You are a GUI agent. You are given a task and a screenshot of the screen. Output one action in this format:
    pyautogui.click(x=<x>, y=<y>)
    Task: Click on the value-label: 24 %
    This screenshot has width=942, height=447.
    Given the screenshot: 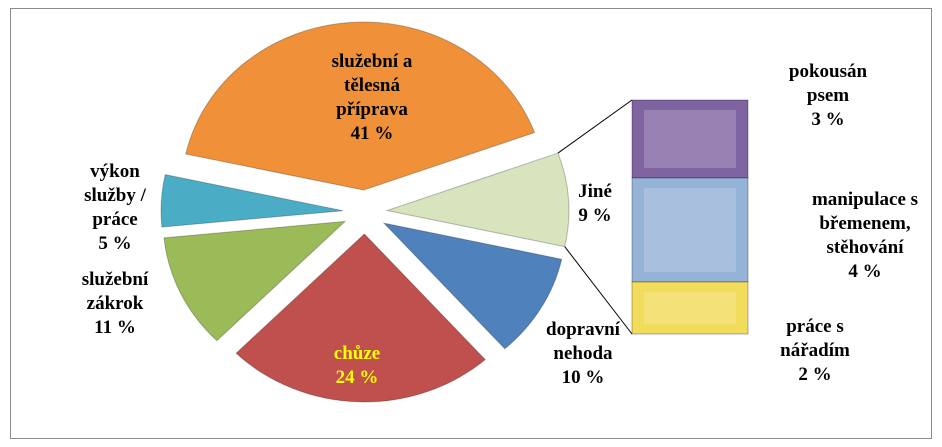 What is the action you would take?
    pyautogui.click(x=357, y=377)
    